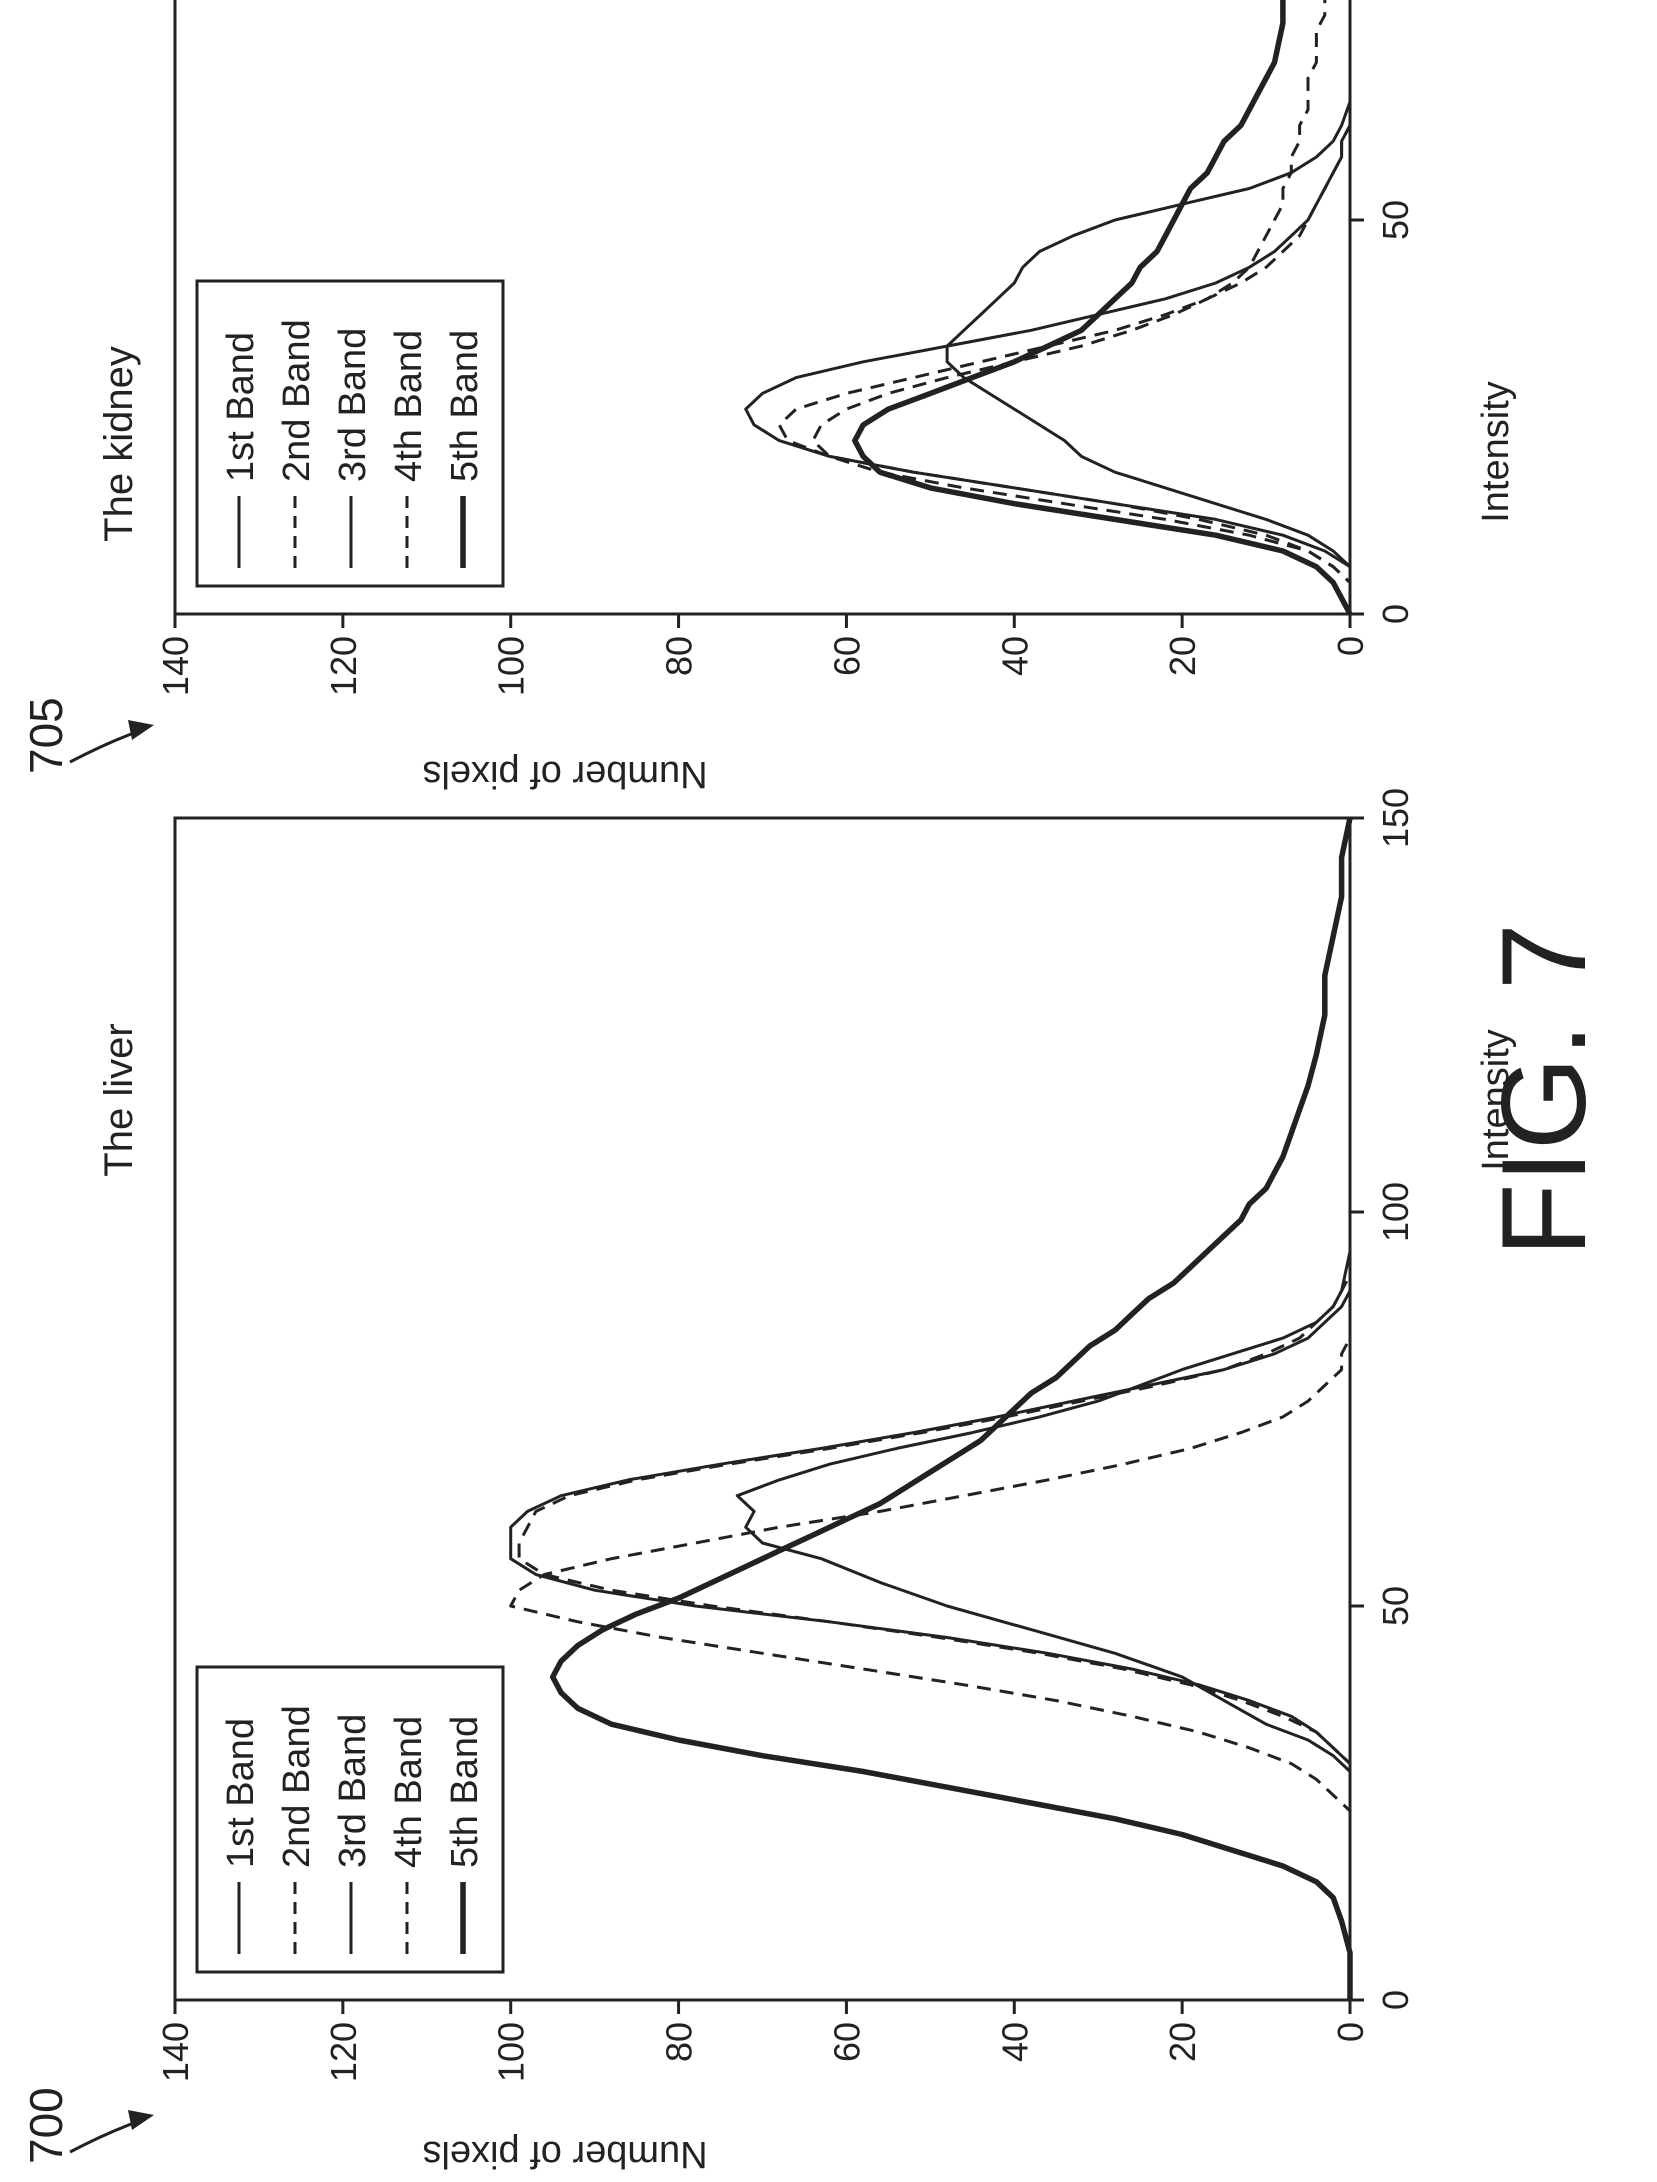 The height and width of the screenshot is (2182, 1657). I want to click on liver-chart-x-tick-label: 150, so click(1395, 818).